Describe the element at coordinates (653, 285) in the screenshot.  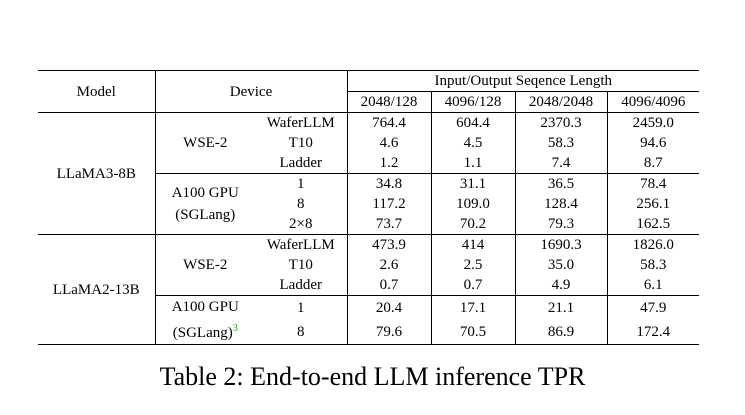
I see `value-cell: 6.1` at that location.